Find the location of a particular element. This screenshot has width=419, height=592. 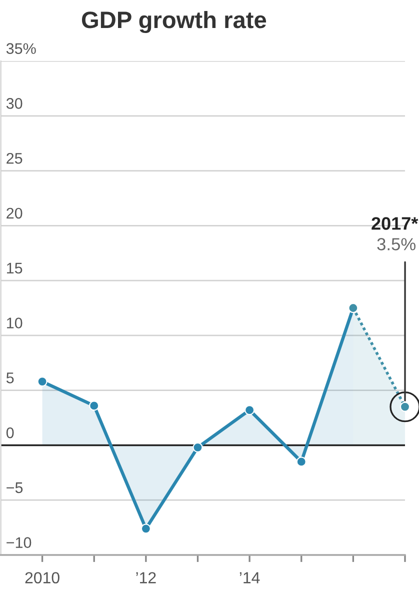

y-tick-label: 15 is located at coordinates (14, 268).